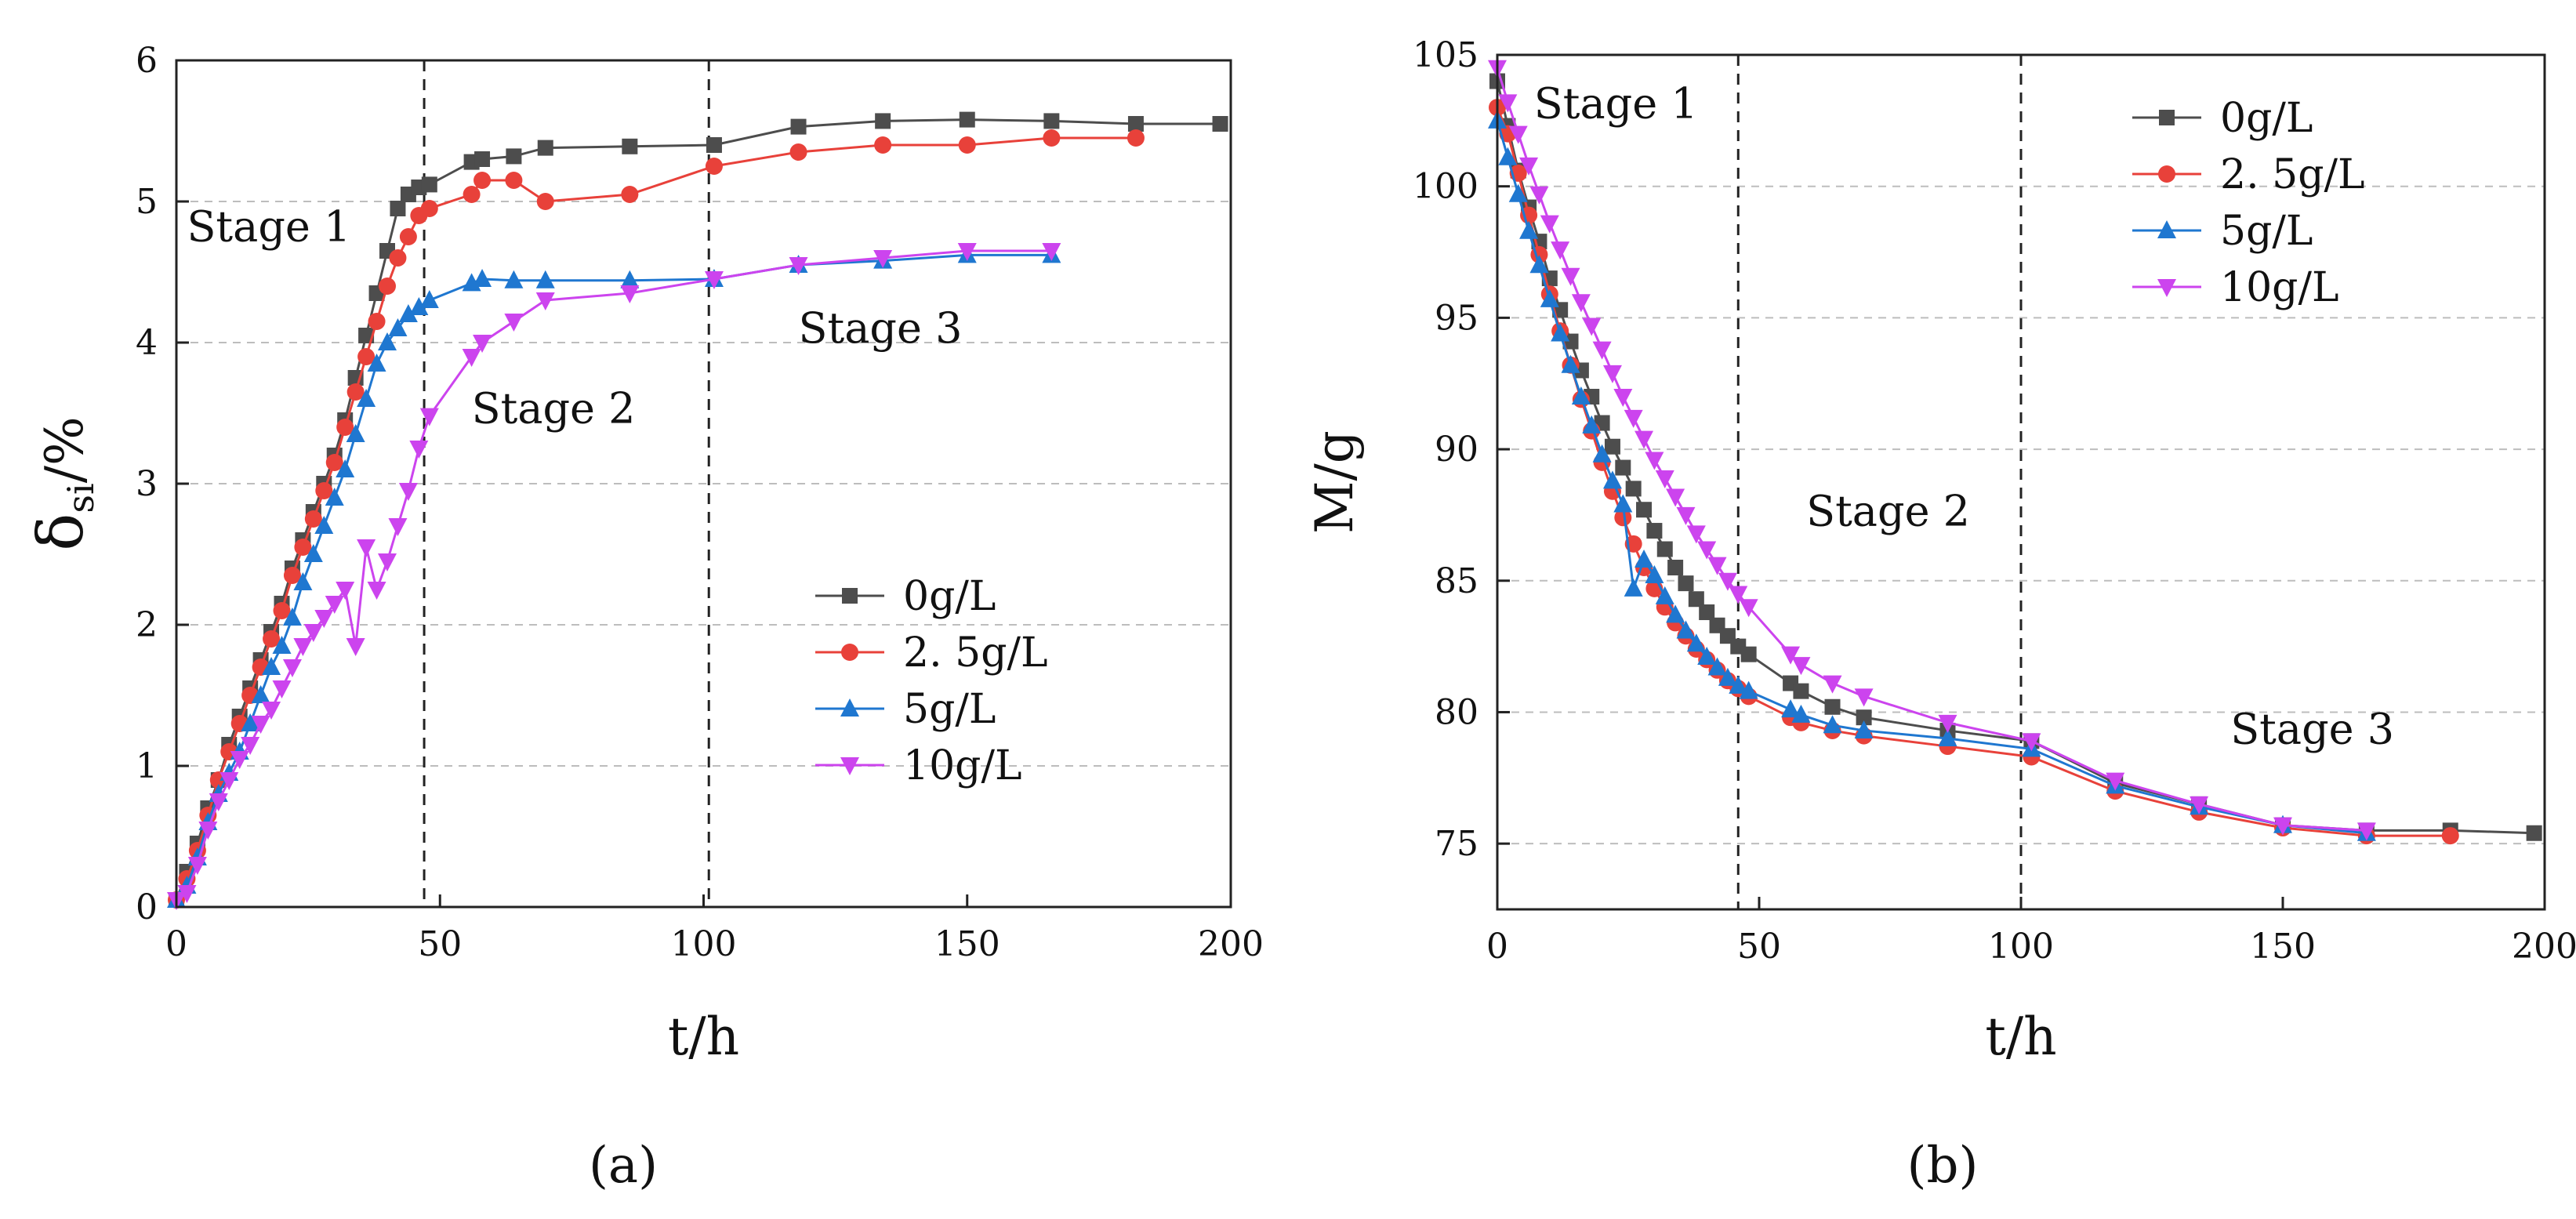  Describe the element at coordinates (1623, 518) in the screenshot. I see `chart-b-series-1-point` at that location.